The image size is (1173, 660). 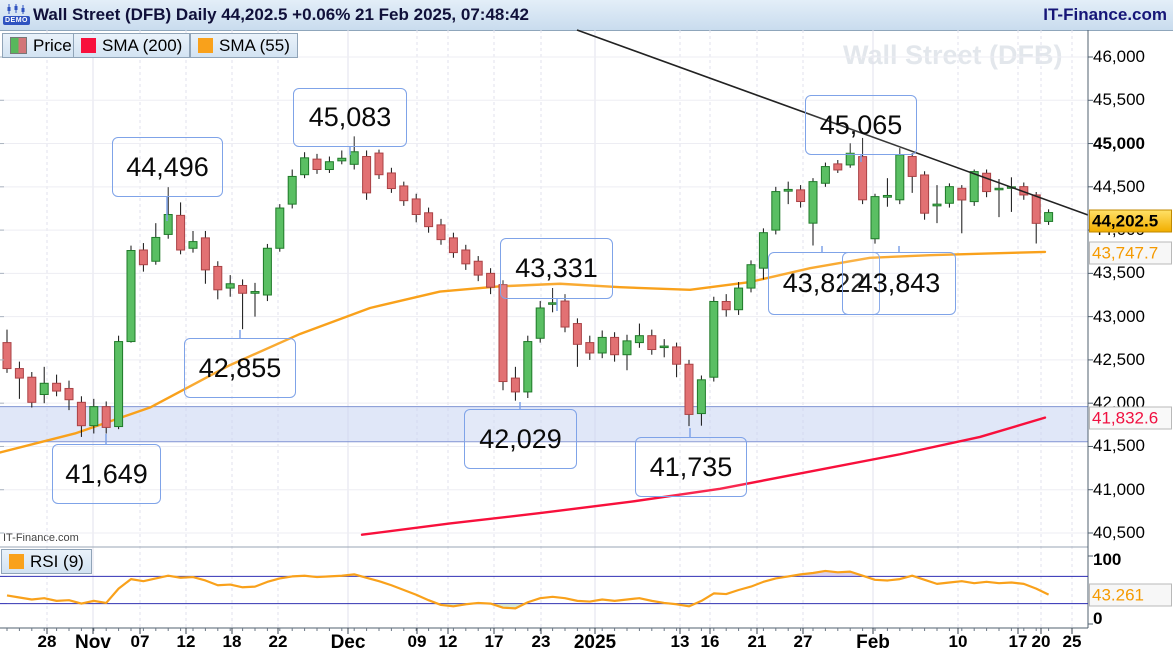 I want to click on x-axis-day-label: 18, so click(x=232, y=641).